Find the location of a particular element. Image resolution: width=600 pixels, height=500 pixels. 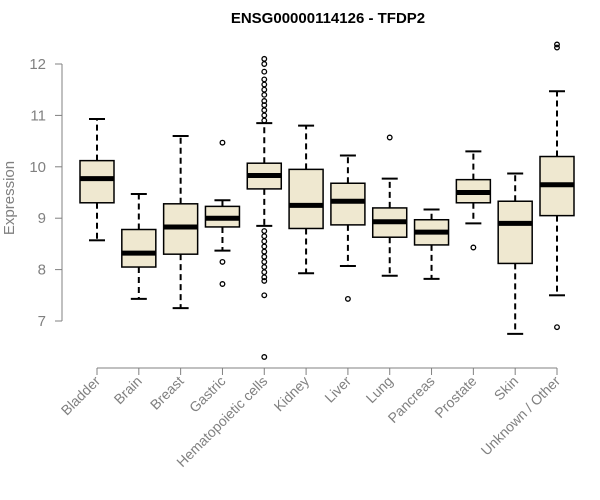

chart-title: ENSG00000114126 - TFDP2 is located at coordinates (328, 18).